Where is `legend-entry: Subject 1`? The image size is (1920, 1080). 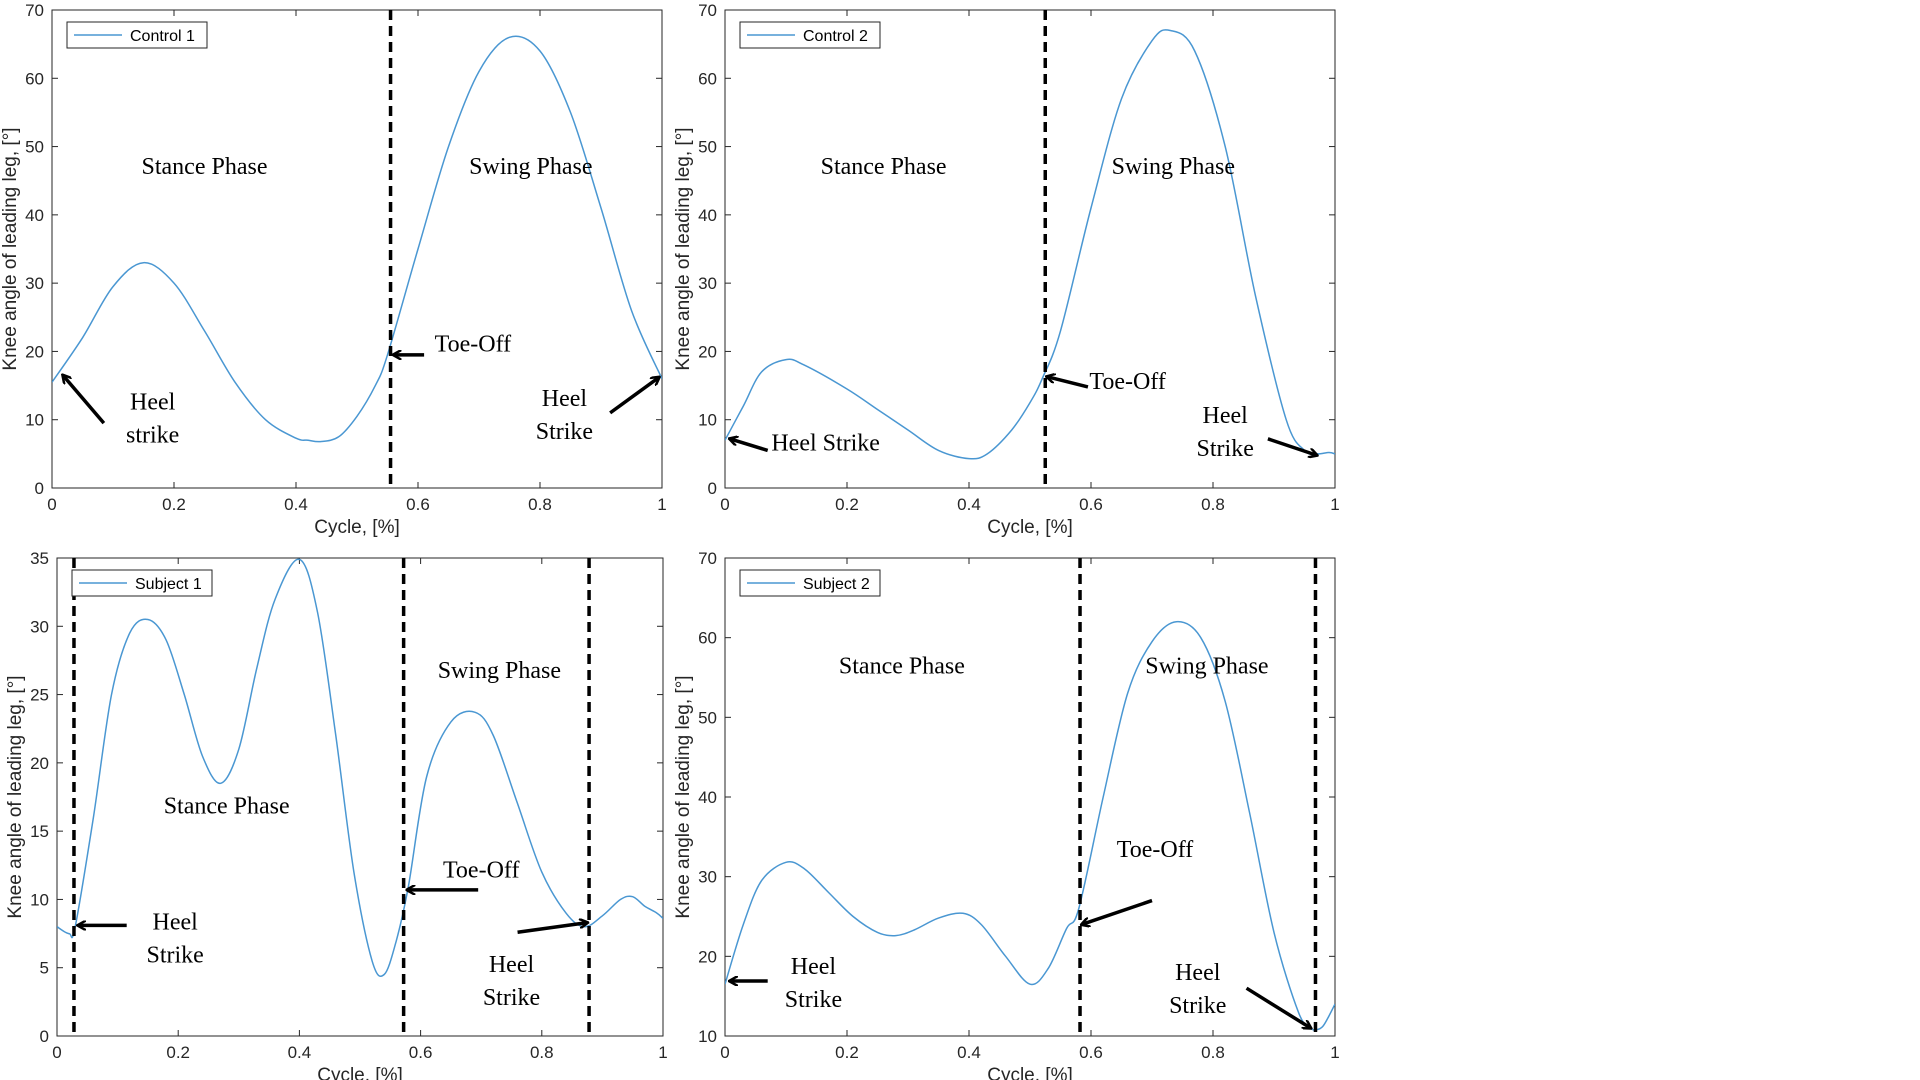 legend-entry: Subject 1 is located at coordinates (168, 584).